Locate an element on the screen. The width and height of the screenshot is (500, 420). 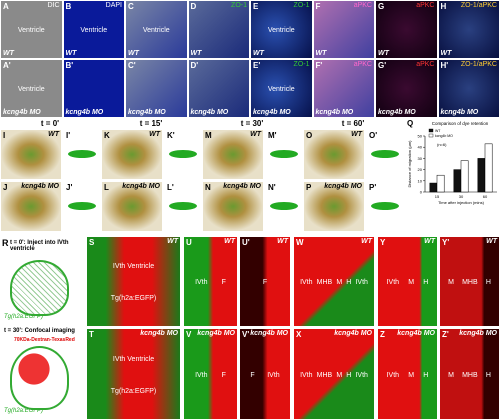
panel: J' is located at coordinates (81, 206).